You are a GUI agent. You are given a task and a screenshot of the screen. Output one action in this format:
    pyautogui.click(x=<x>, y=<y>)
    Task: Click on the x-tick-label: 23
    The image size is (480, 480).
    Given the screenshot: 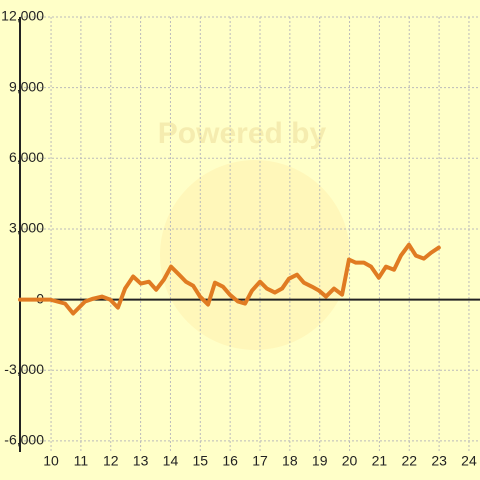 What is the action you would take?
    pyautogui.click(x=439, y=461)
    